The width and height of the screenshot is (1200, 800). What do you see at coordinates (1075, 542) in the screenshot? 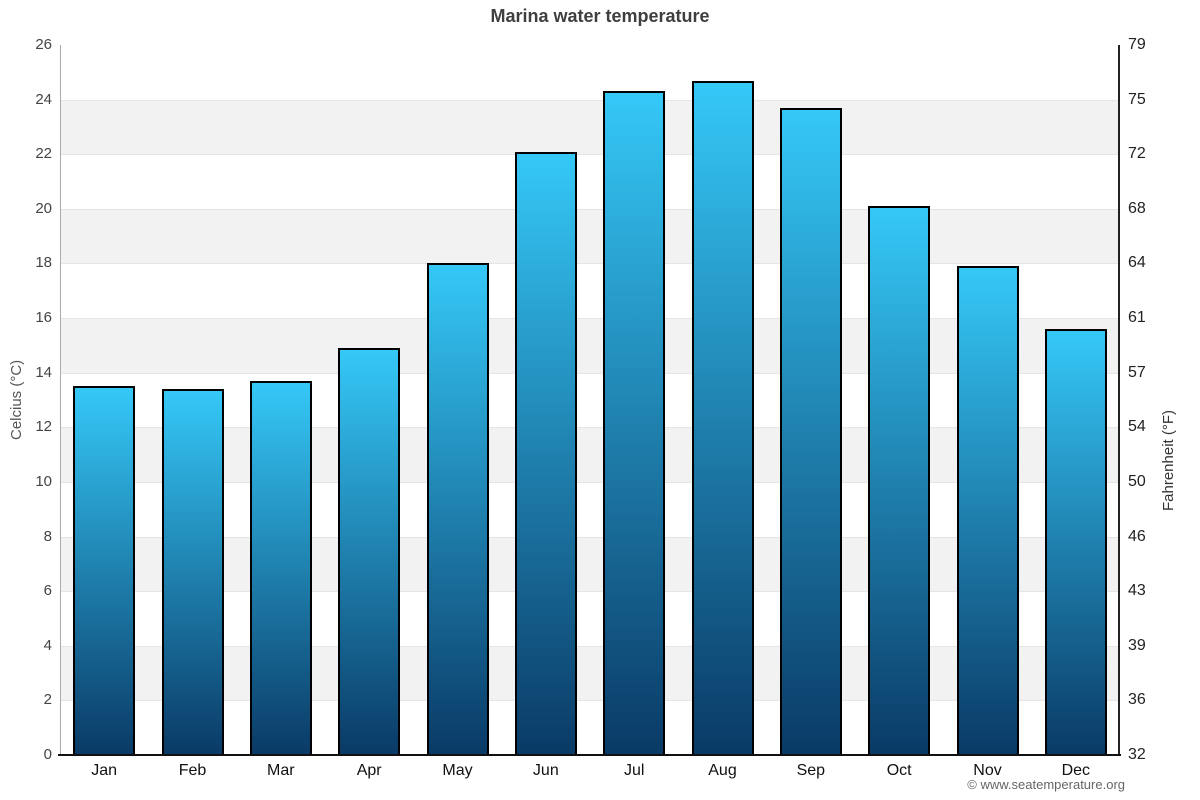
I see `bar-dec` at bounding box center [1075, 542].